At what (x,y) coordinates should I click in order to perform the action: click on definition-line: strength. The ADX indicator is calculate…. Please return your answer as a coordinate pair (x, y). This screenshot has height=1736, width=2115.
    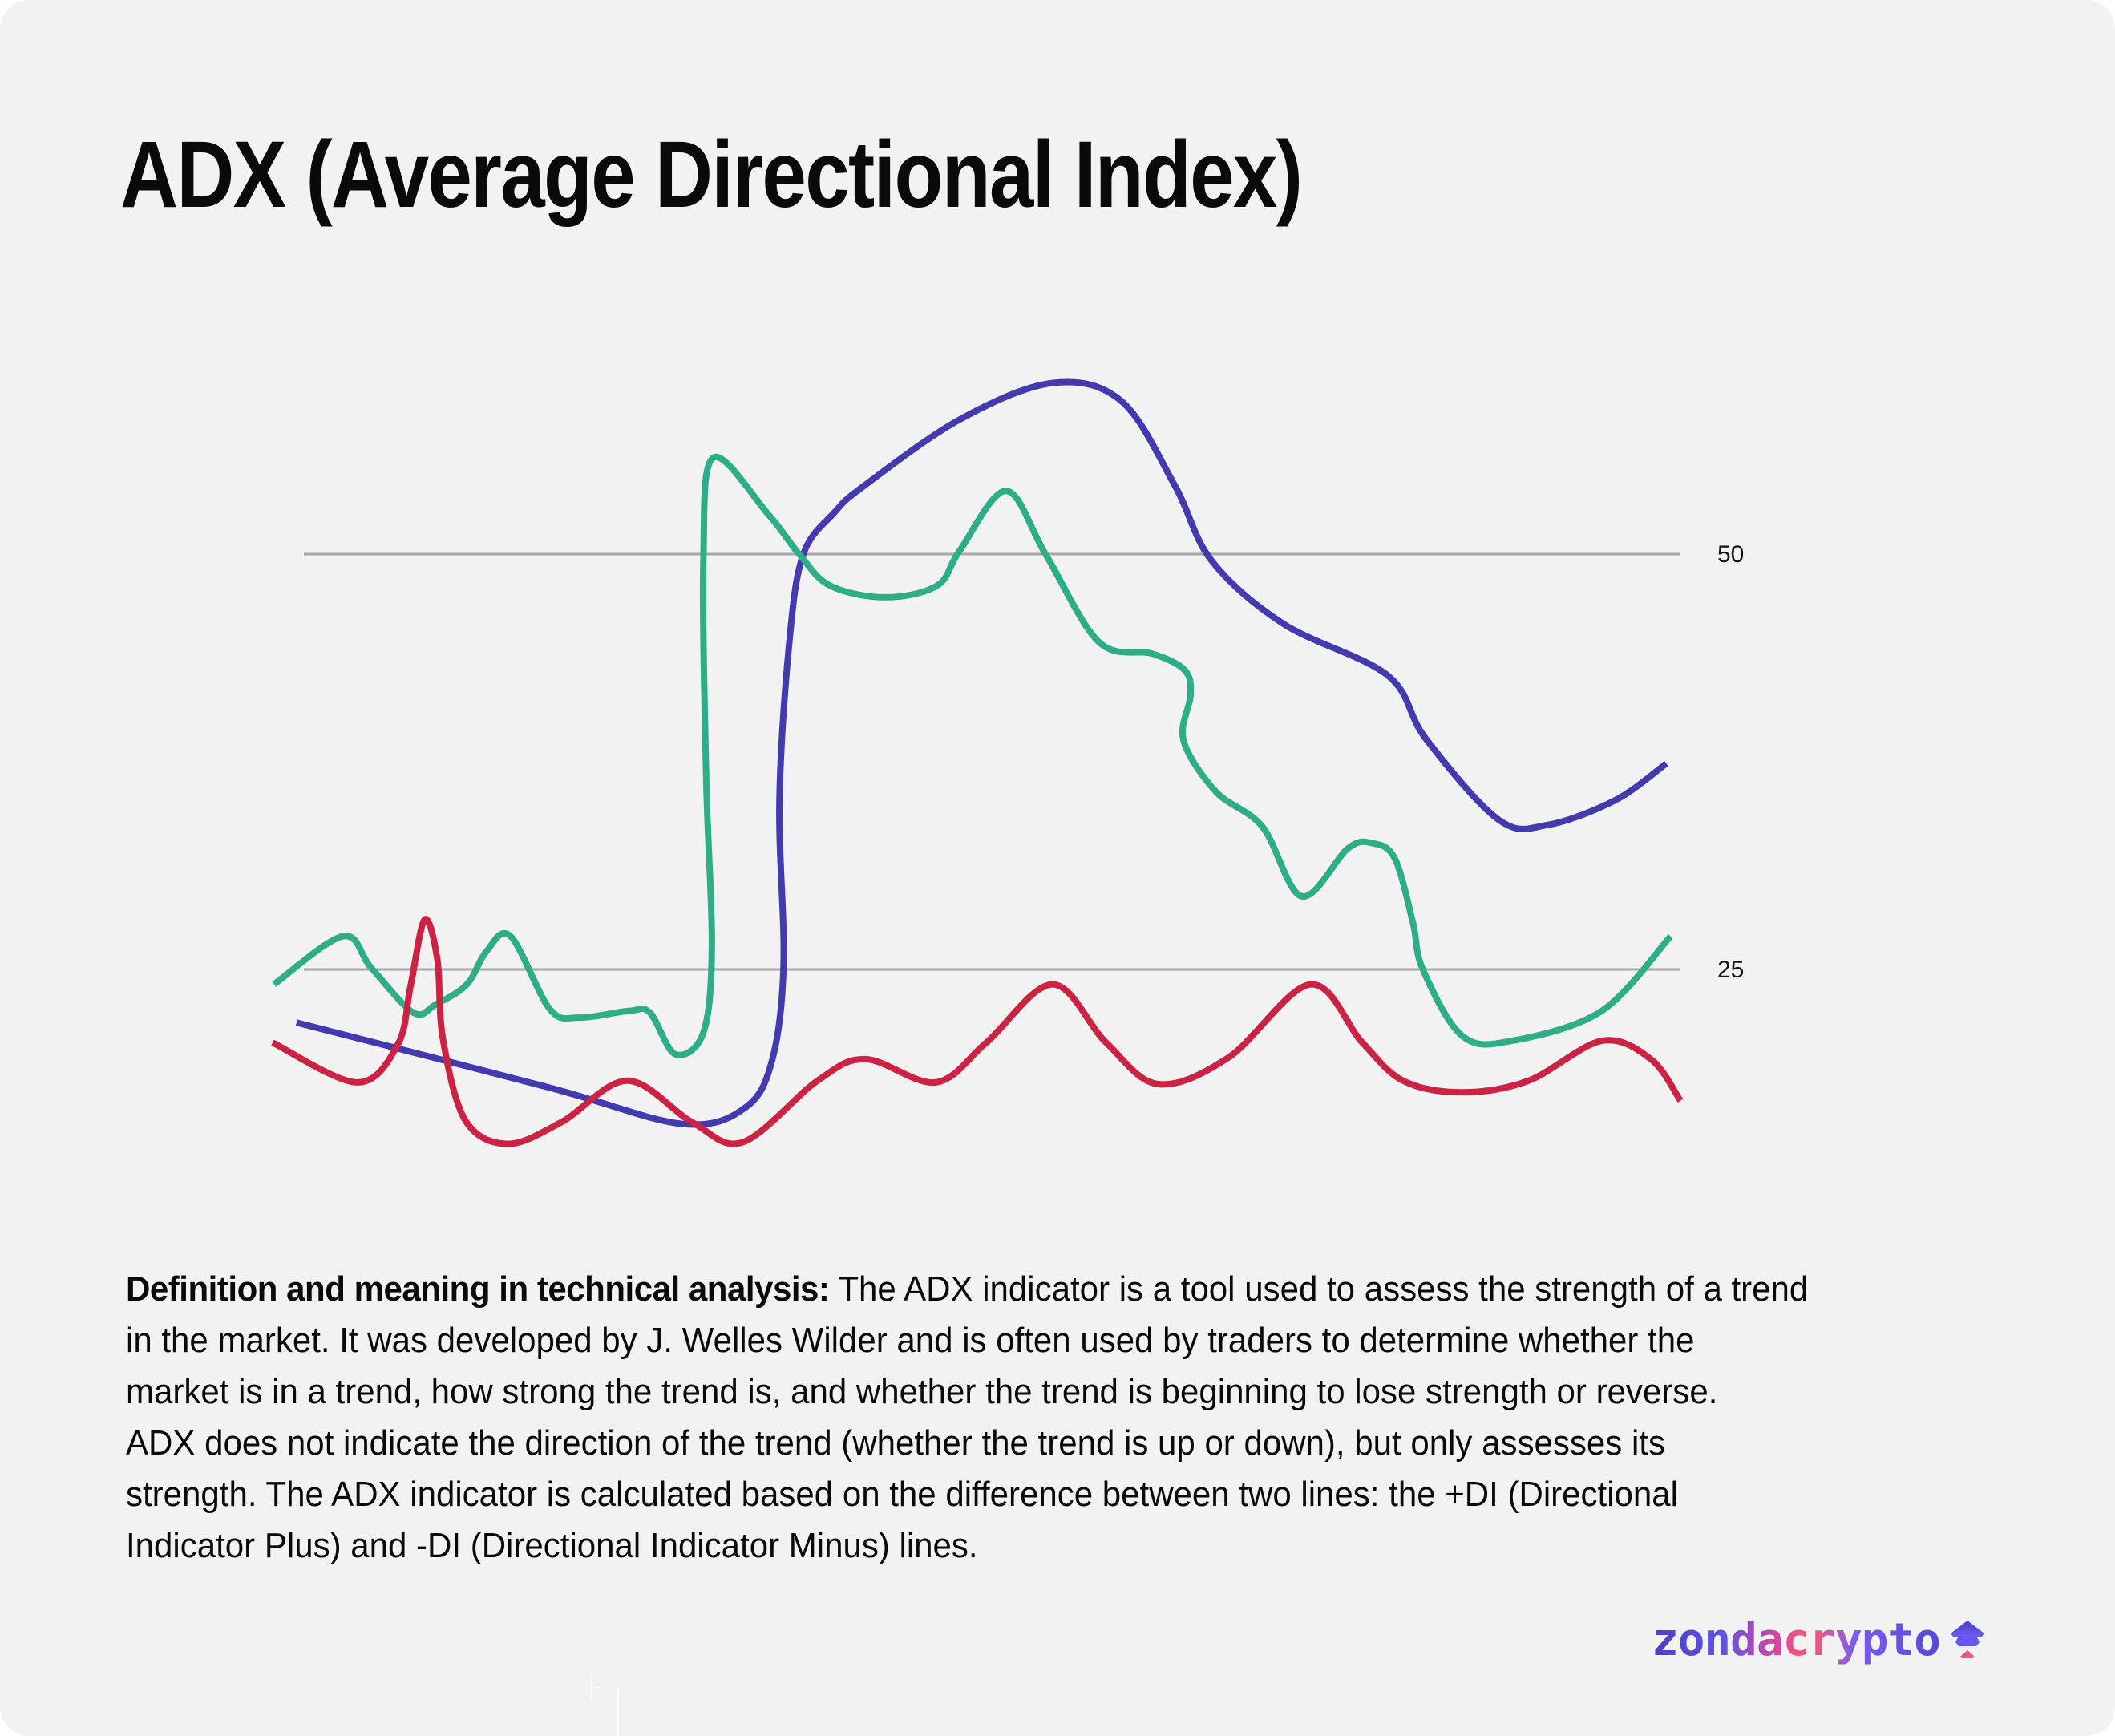
    Looking at the image, I should click on (902, 1495).